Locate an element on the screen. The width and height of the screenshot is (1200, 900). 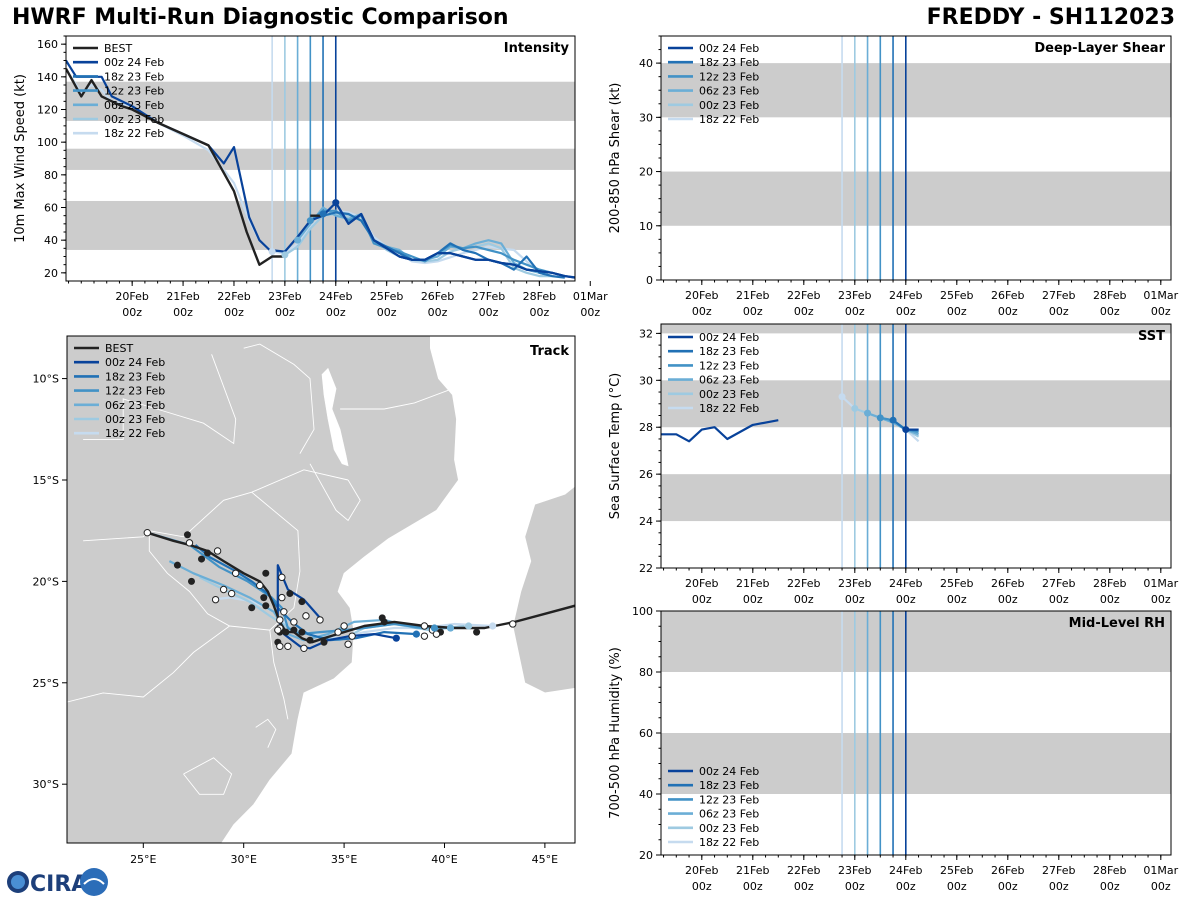
shear-legend-label: 00z 23 Feb is located at coordinates (729, 105).